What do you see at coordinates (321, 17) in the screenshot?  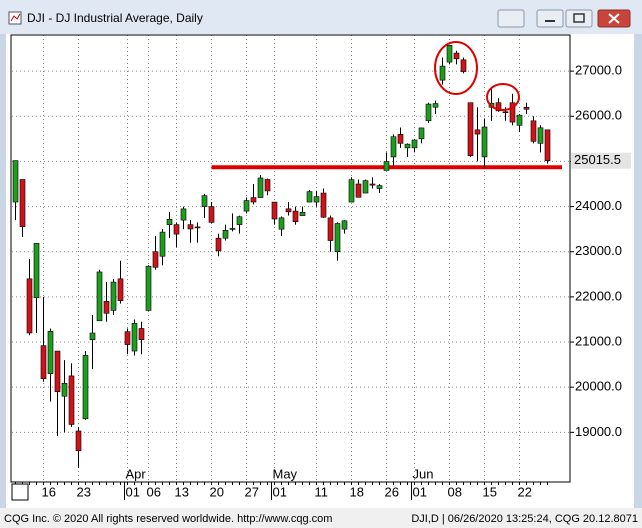 I see `title-bar` at bounding box center [321, 17].